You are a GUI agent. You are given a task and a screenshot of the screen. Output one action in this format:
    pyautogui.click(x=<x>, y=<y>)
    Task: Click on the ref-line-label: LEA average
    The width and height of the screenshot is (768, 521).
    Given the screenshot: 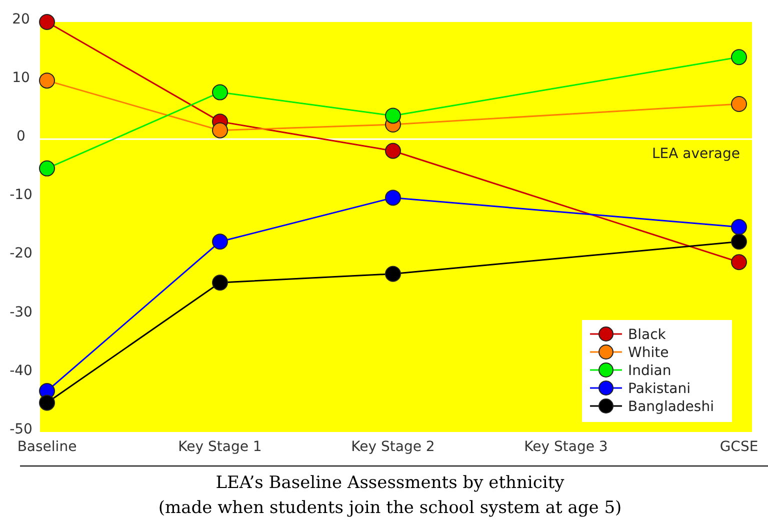 What is the action you would take?
    pyautogui.click(x=696, y=154)
    